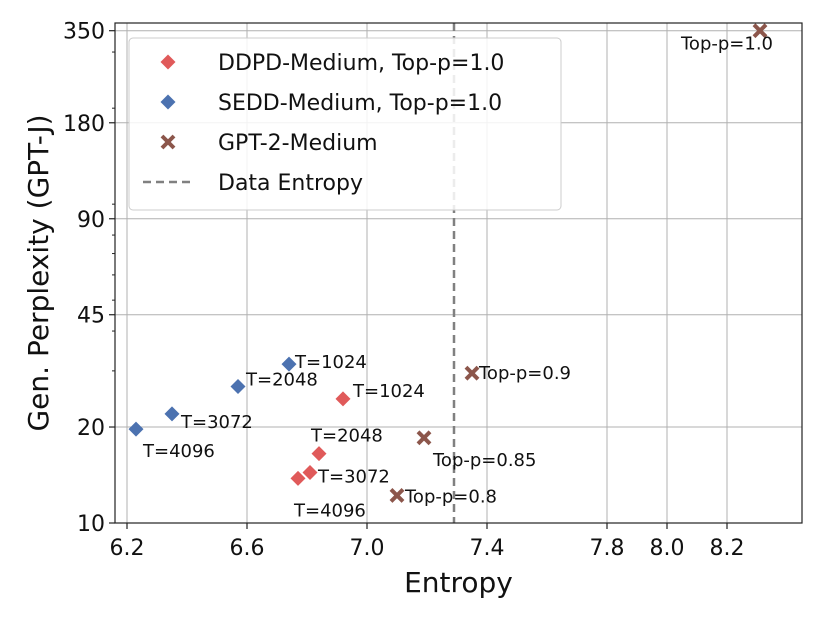 The height and width of the screenshot is (623, 830). I want to click on x-tick-label: 6.6, so click(247, 548).